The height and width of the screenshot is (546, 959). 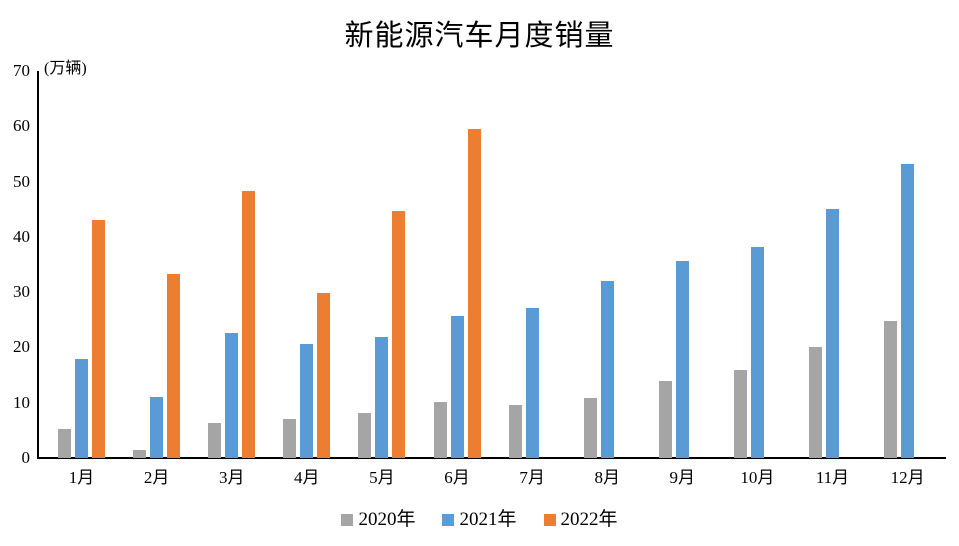 I want to click on y-tick-label-40: 40, so click(x=21, y=236).